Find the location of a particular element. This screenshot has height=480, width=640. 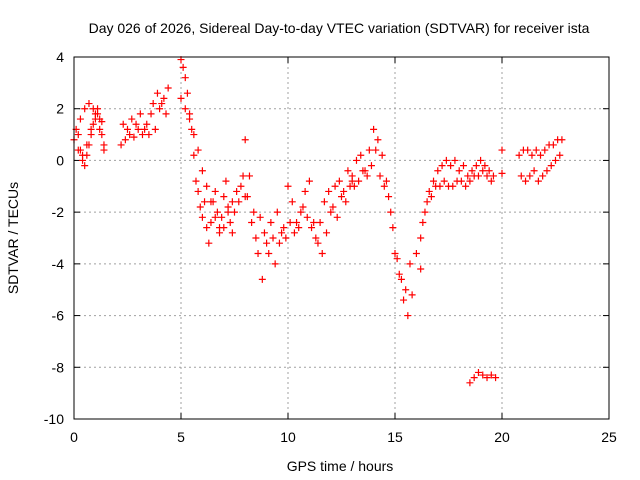

x-axis-title: GPS time / hours is located at coordinates (340, 466).